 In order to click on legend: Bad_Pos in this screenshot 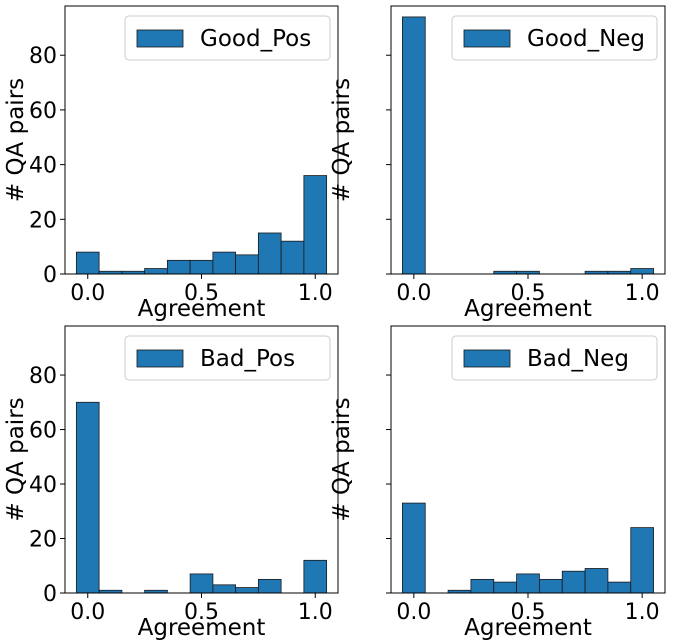, I will do `click(227, 358)`.